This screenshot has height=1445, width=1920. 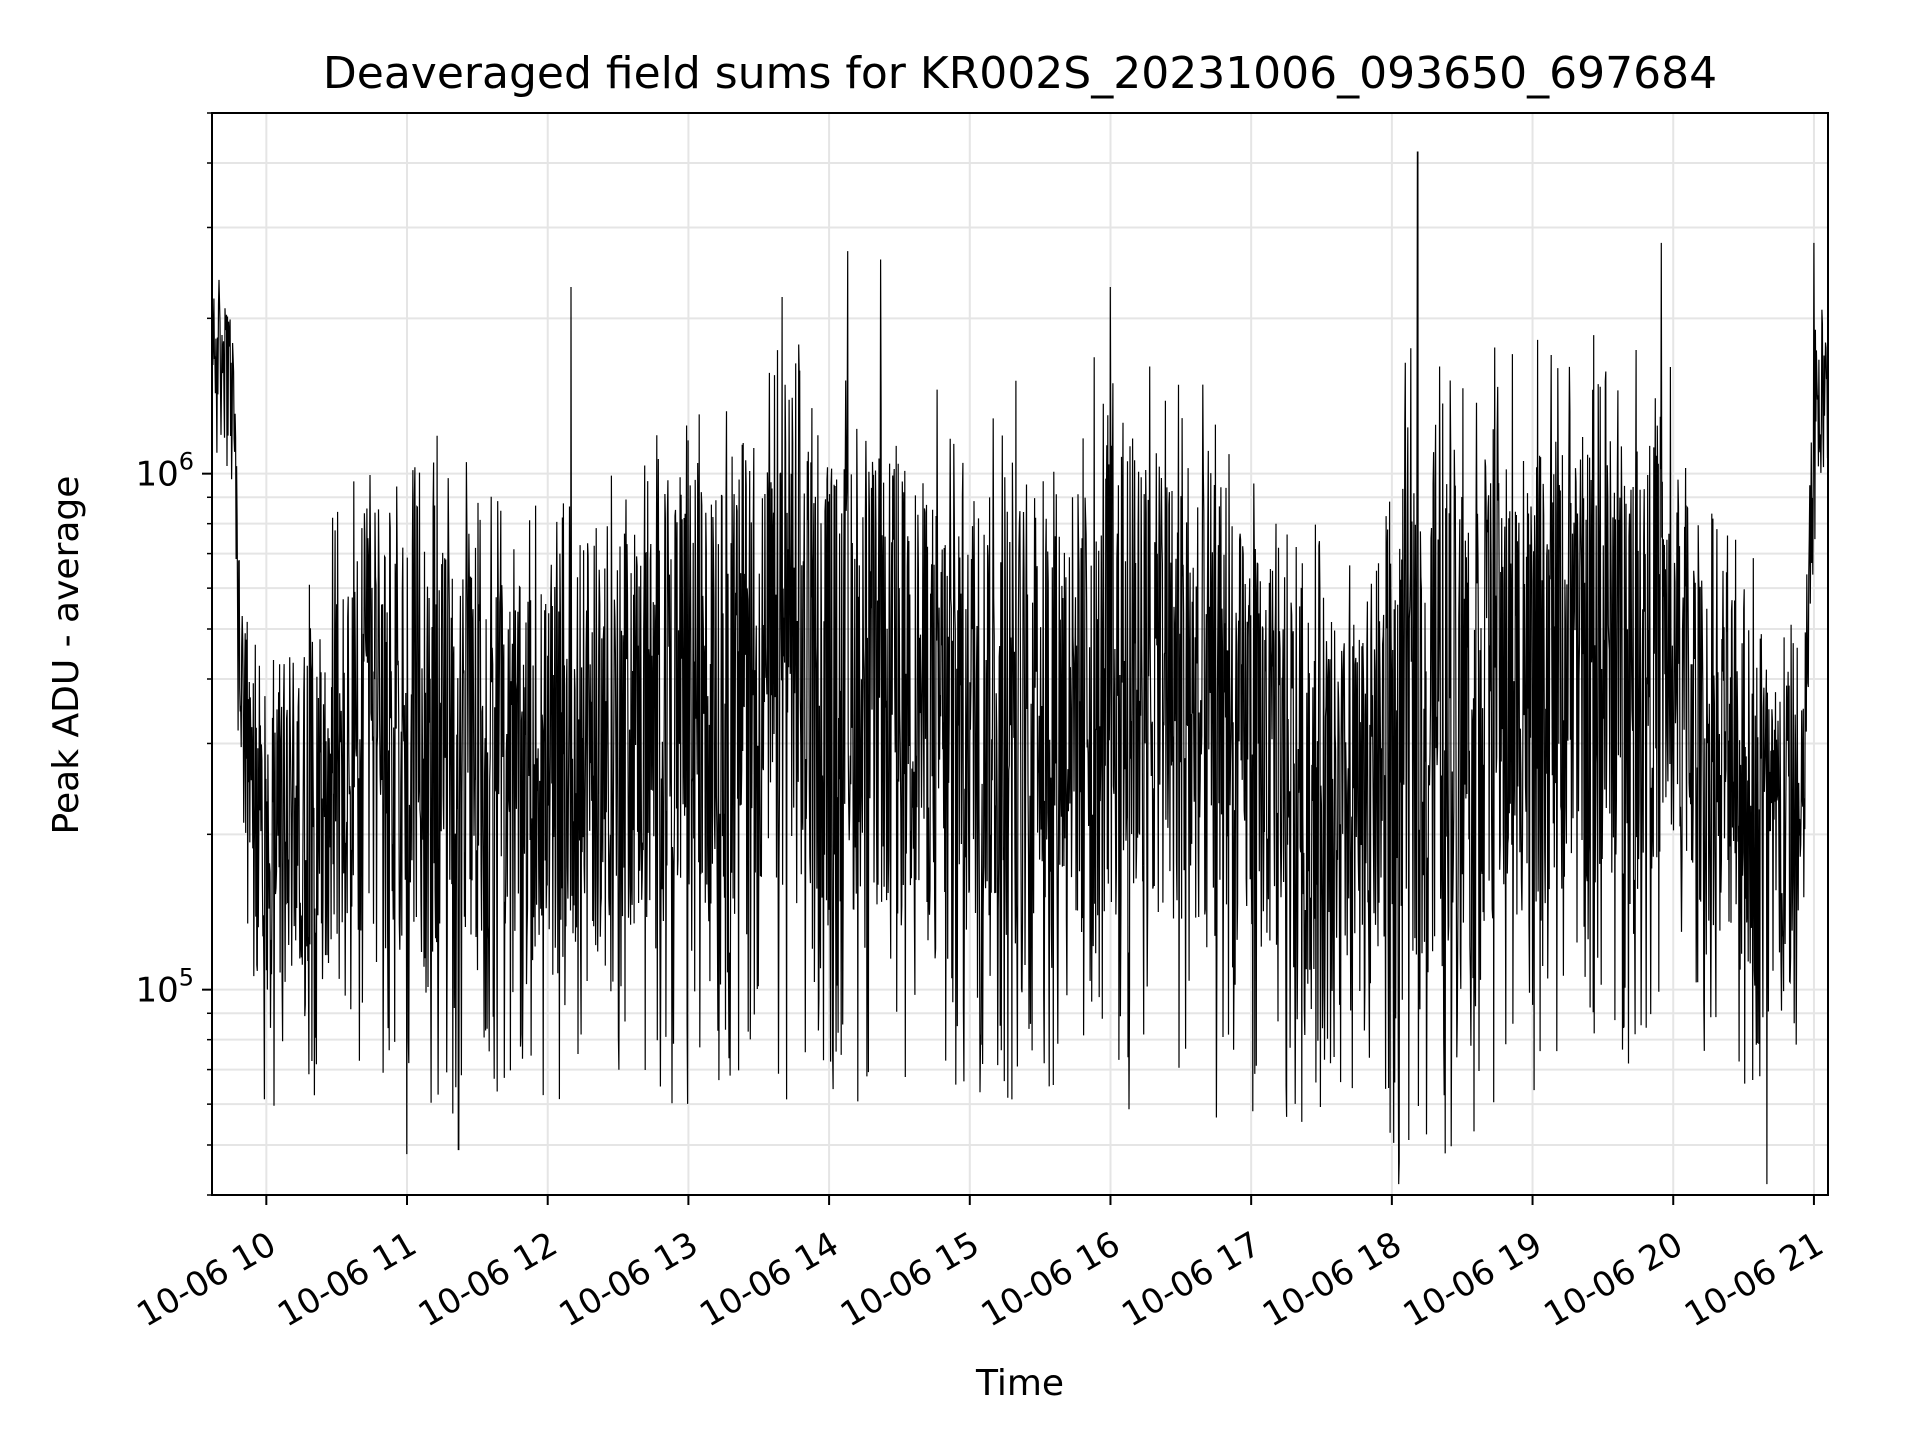 What do you see at coordinates (1019, 1383) in the screenshot?
I see `x-axis-label: Time` at bounding box center [1019, 1383].